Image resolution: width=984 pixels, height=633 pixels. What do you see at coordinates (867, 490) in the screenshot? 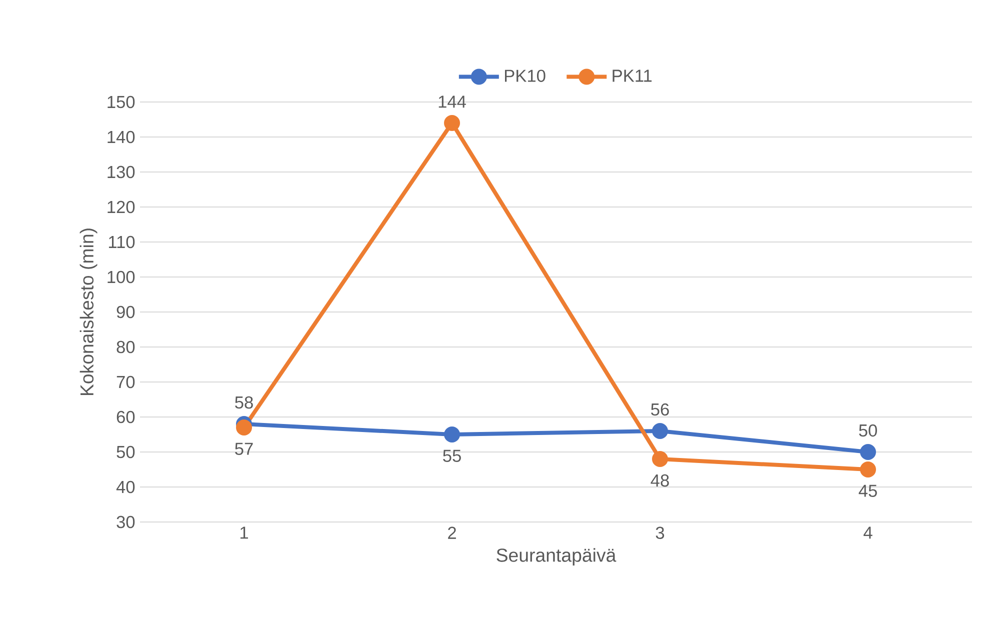
I see `data-label: 45` at bounding box center [867, 490].